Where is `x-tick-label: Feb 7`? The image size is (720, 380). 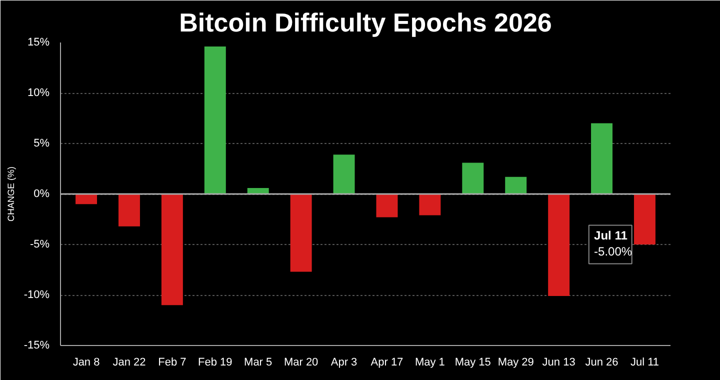
x-tick-label: Feb 7 is located at coordinates (172, 362).